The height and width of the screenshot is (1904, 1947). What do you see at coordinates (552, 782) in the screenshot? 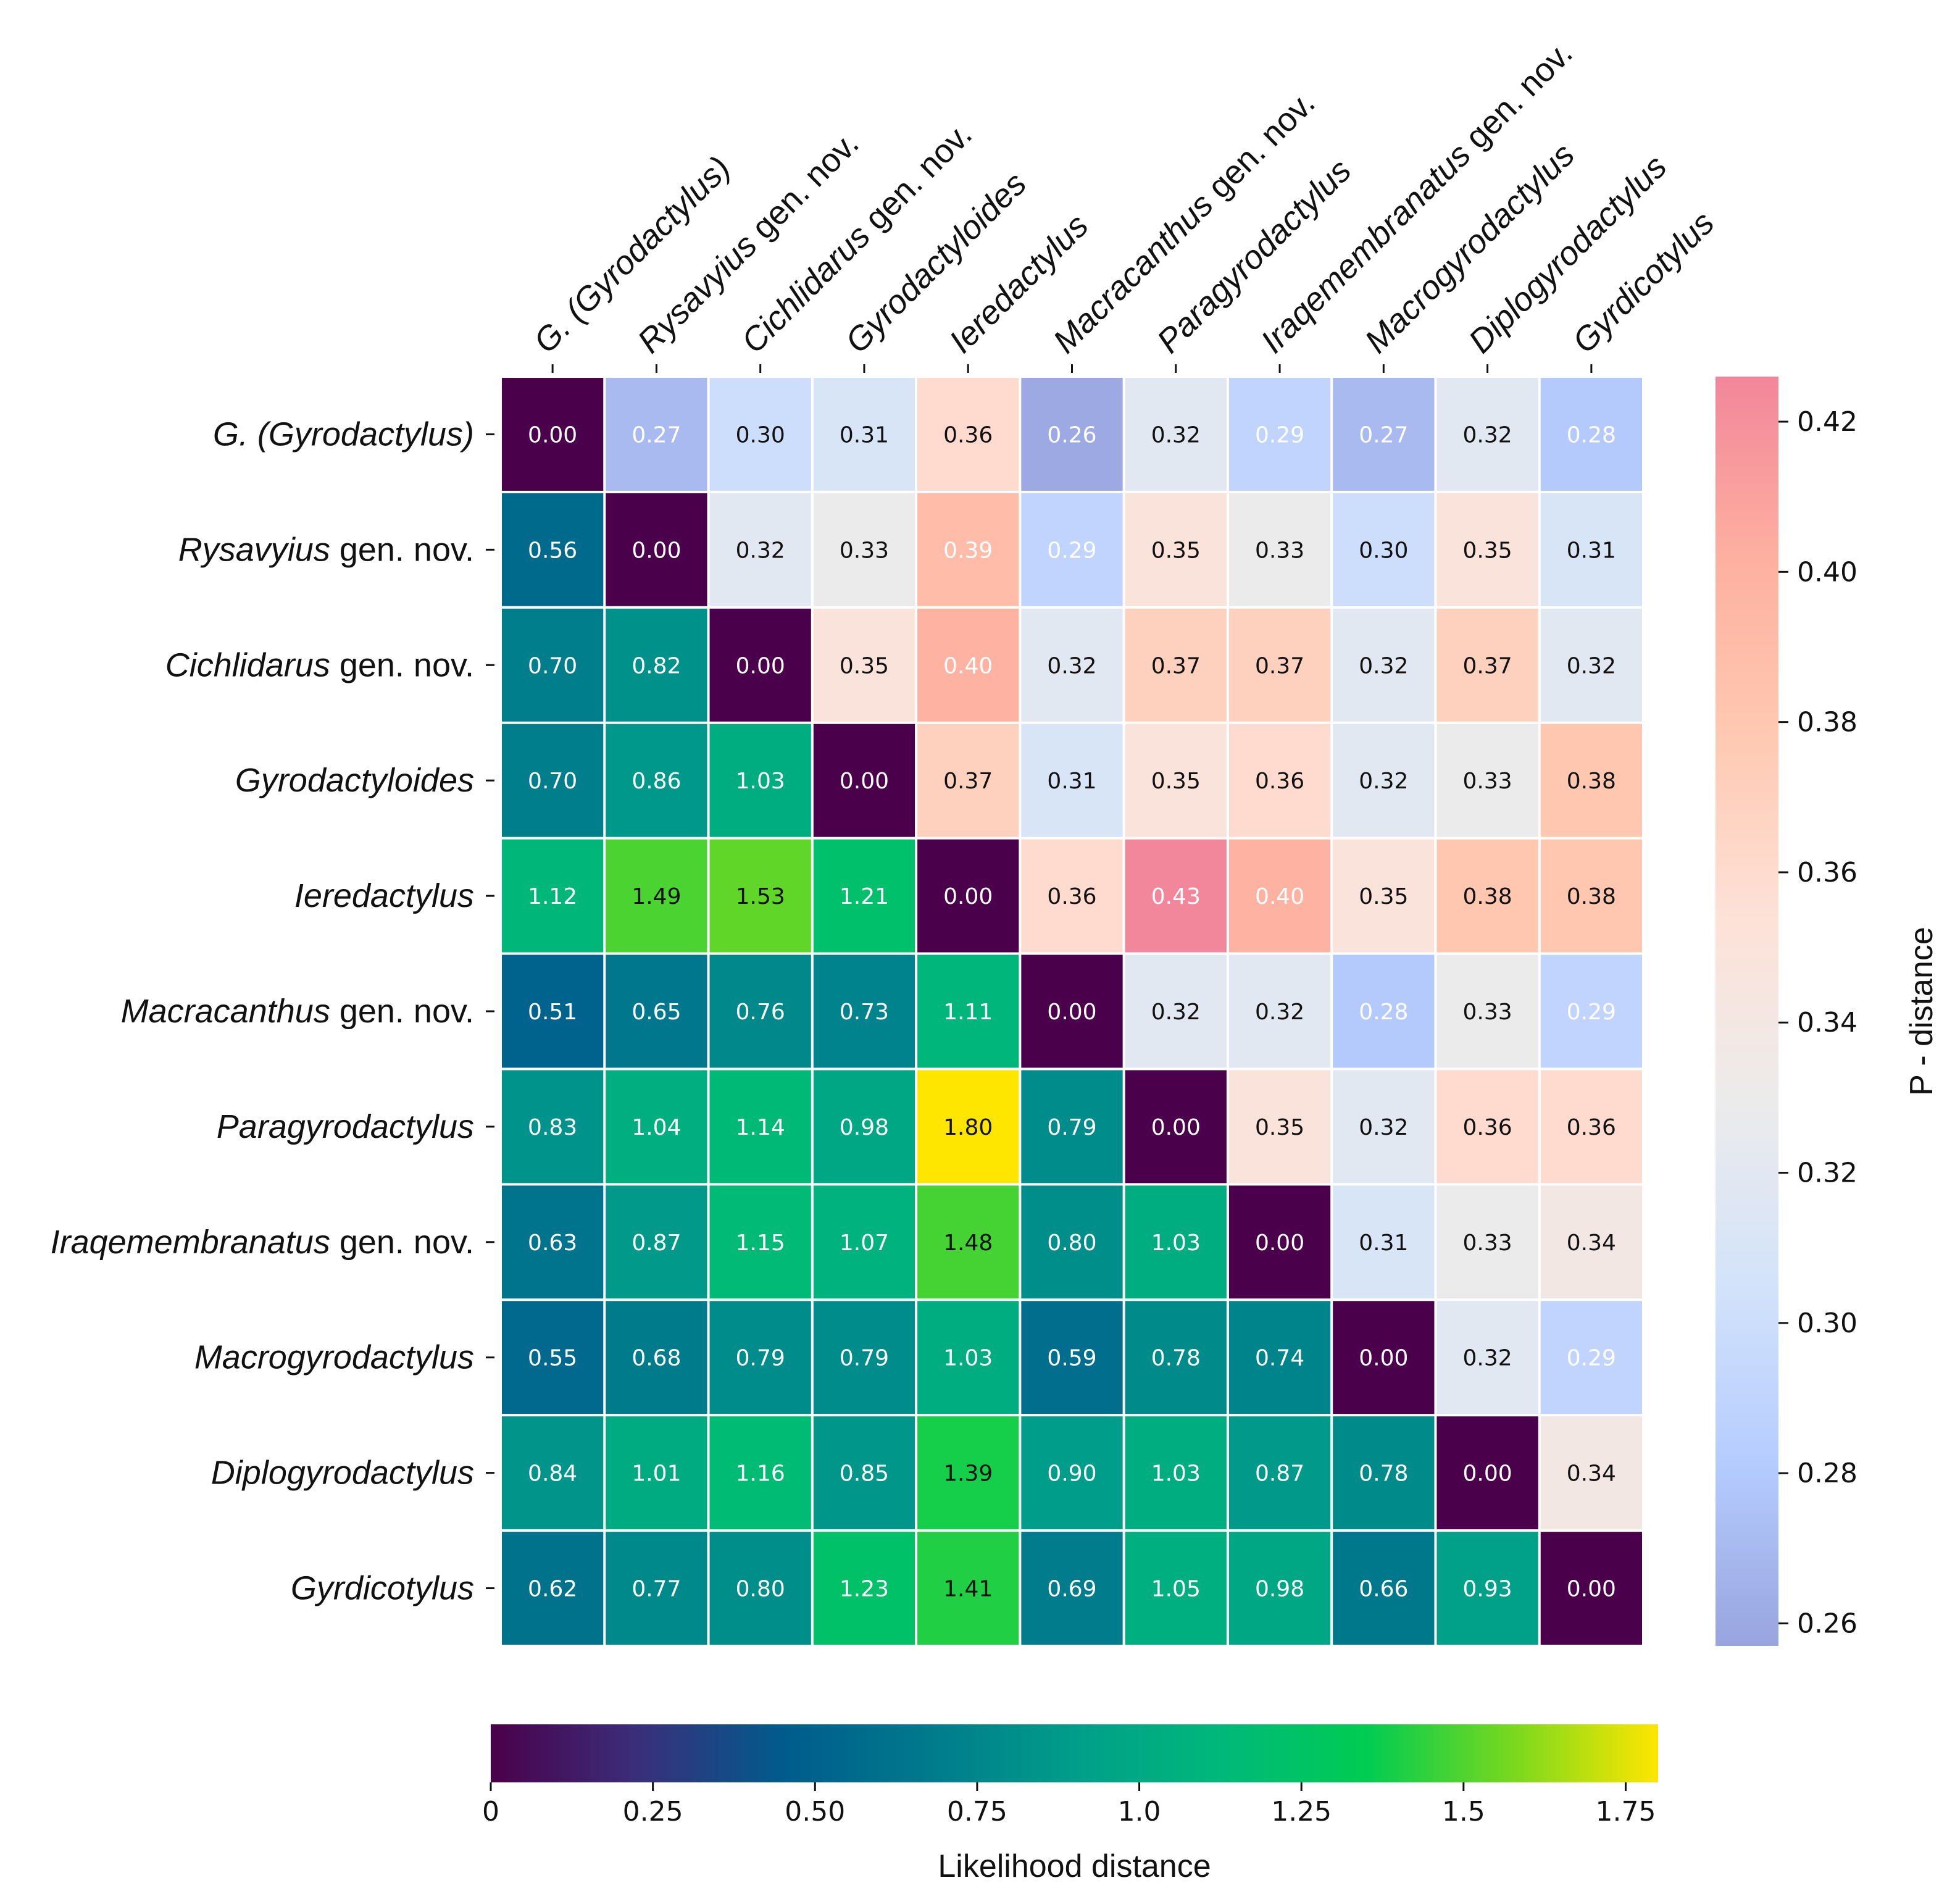
I see `cell-value: 0.70` at bounding box center [552, 782].